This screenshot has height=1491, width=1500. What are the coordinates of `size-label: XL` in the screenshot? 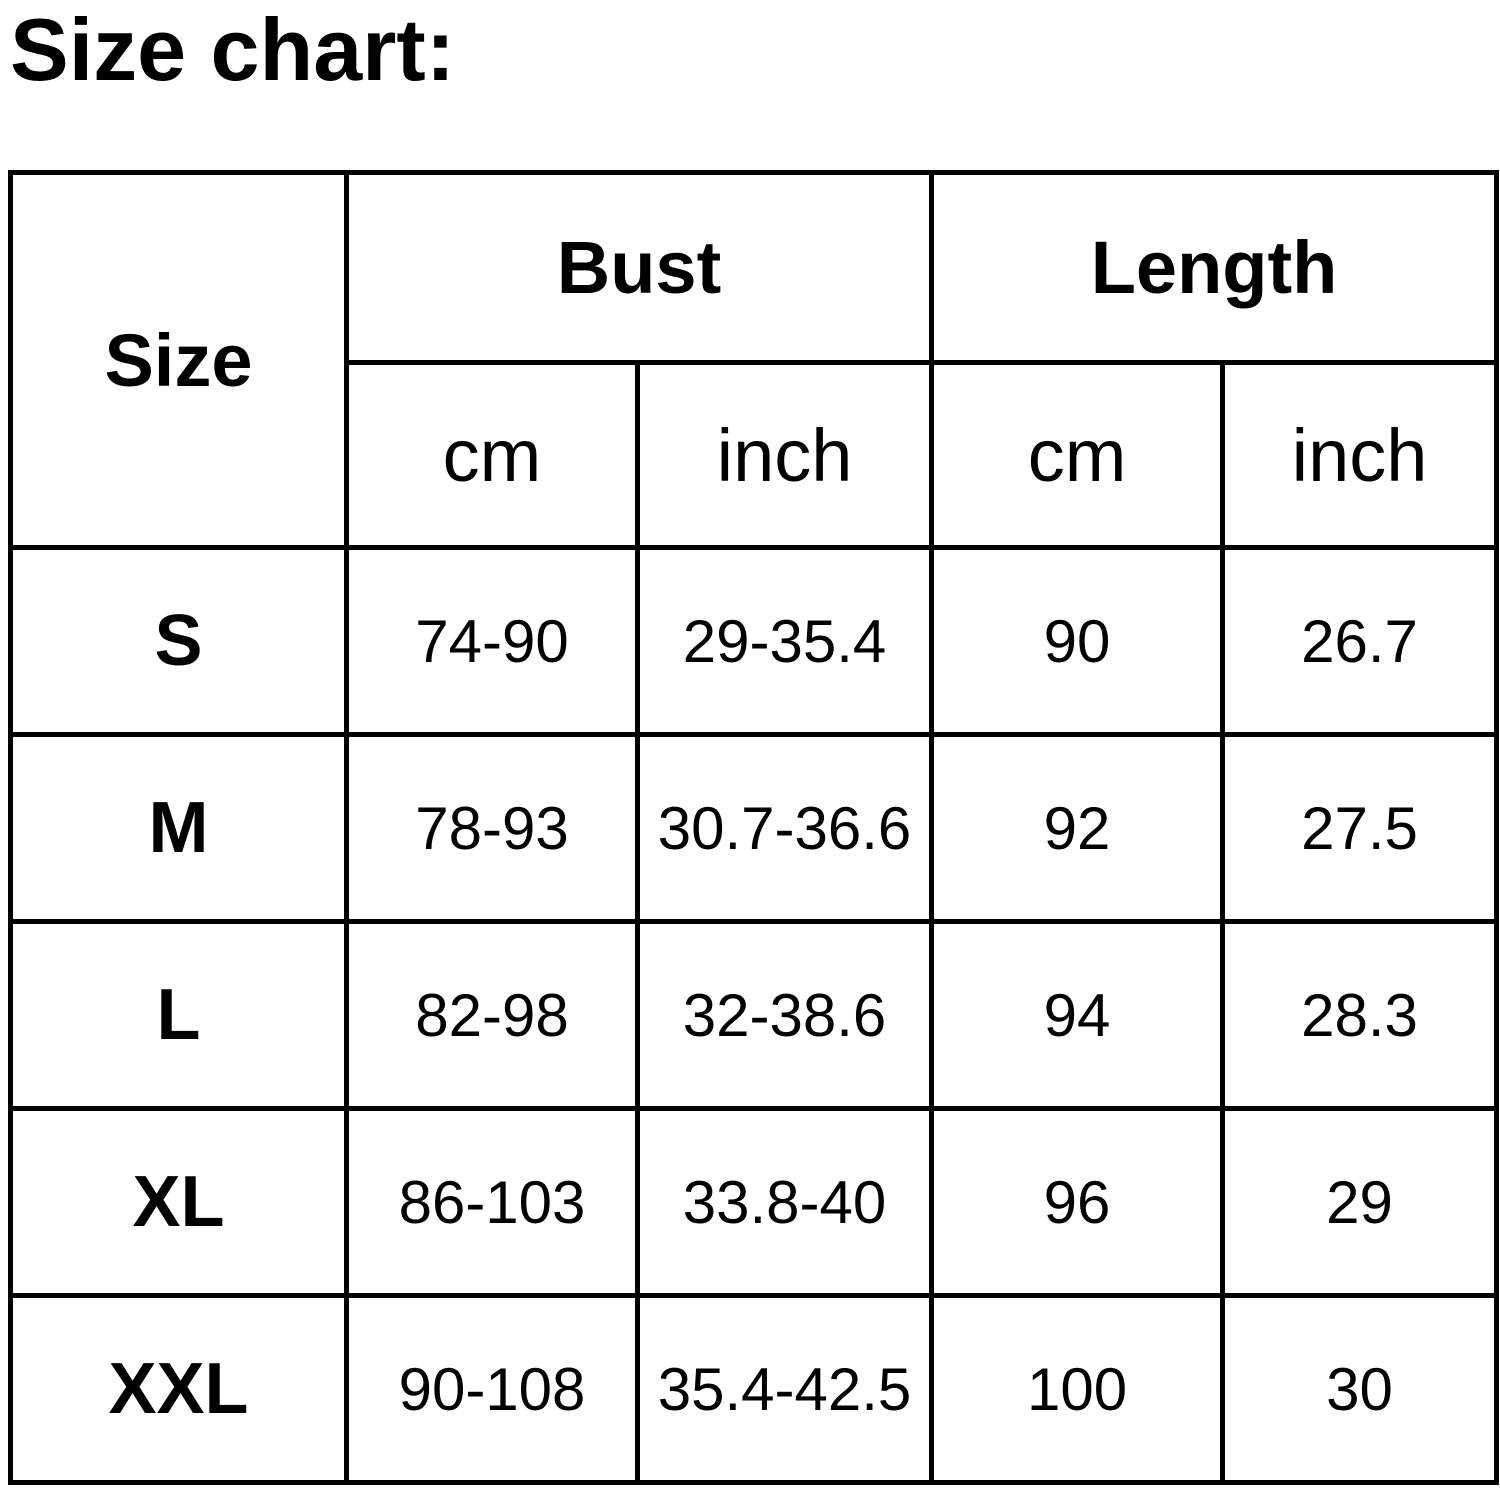 It's located at (178, 1202).